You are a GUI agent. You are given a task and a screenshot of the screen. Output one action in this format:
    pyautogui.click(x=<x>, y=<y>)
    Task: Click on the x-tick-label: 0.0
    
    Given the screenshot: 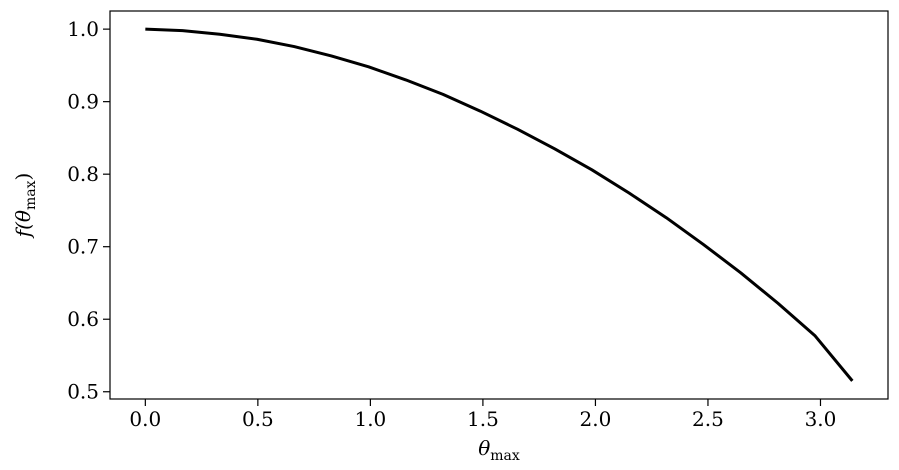 What is the action you would take?
    pyautogui.click(x=145, y=419)
    